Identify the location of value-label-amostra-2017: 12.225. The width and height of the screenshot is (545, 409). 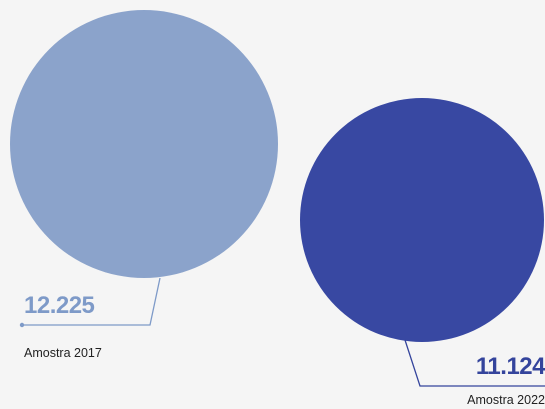
(59, 305).